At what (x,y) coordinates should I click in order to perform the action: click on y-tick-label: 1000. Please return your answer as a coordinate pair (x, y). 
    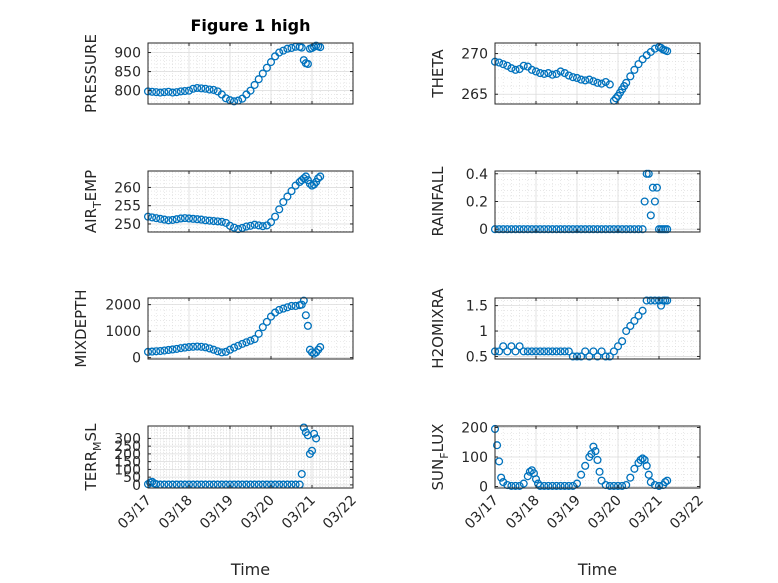
    Looking at the image, I should click on (123, 332).